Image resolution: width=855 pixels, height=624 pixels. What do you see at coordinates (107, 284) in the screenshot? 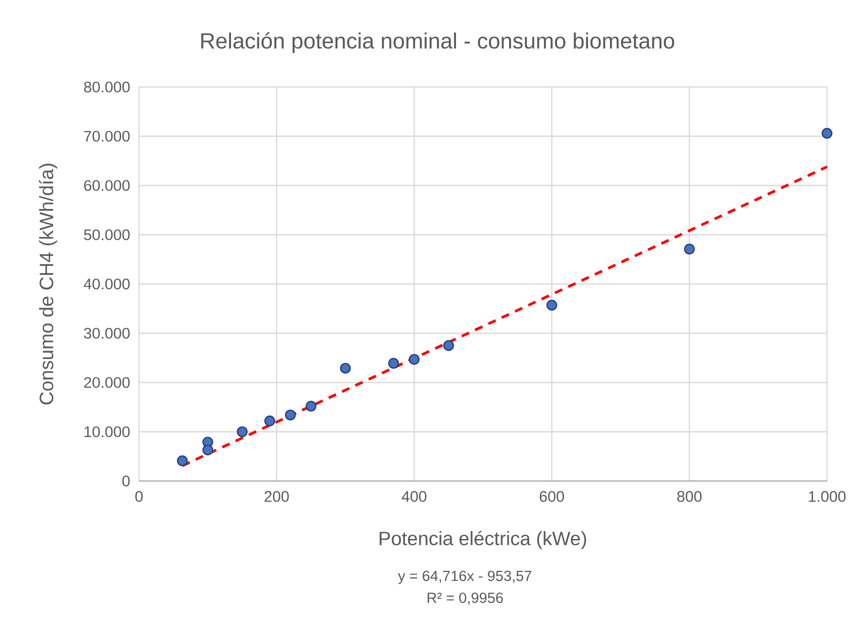
I see `y-tick-label: 40.000` at bounding box center [107, 284].